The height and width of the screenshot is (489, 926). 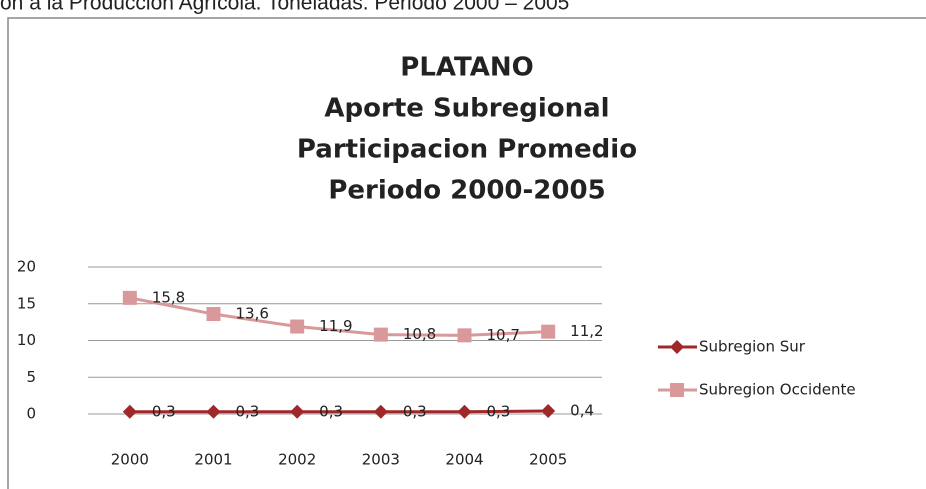 I want to click on x-tick-label: 2002, so click(x=297, y=460).